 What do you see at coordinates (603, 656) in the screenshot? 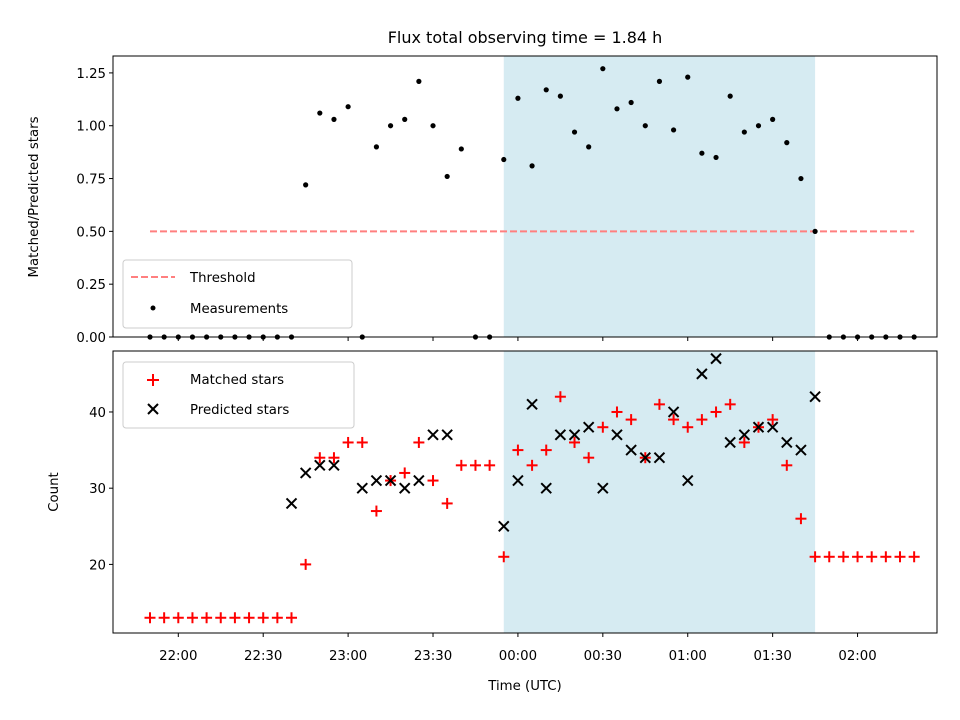
I see `x-tick-label: 00:30` at bounding box center [603, 656].